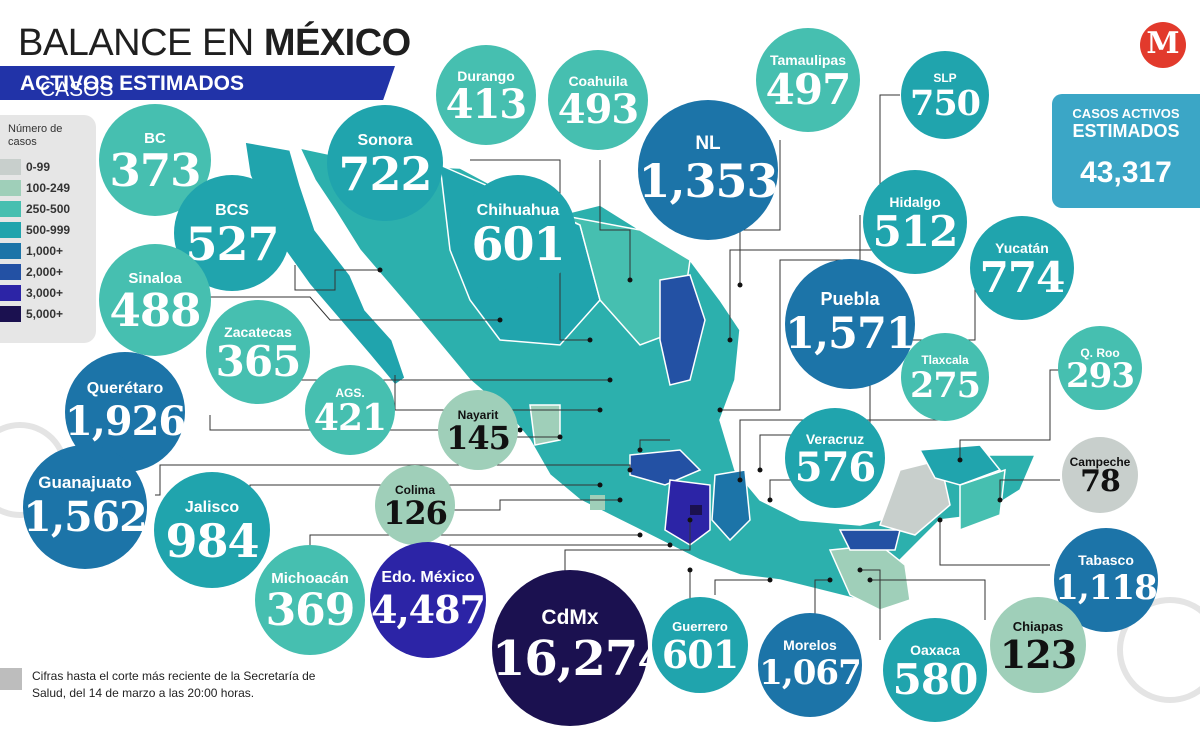  I want to click on state-bubble: NL 1,353, so click(708, 170).